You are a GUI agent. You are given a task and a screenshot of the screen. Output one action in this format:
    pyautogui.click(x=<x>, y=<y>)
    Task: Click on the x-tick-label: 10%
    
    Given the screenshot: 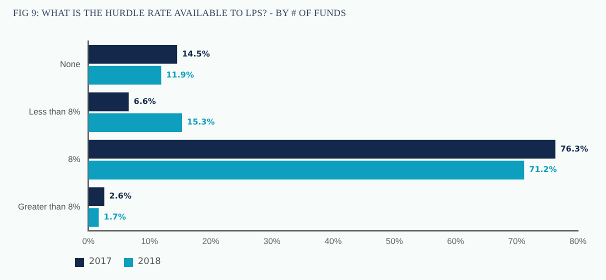 What is the action you would take?
    pyautogui.click(x=150, y=241)
    